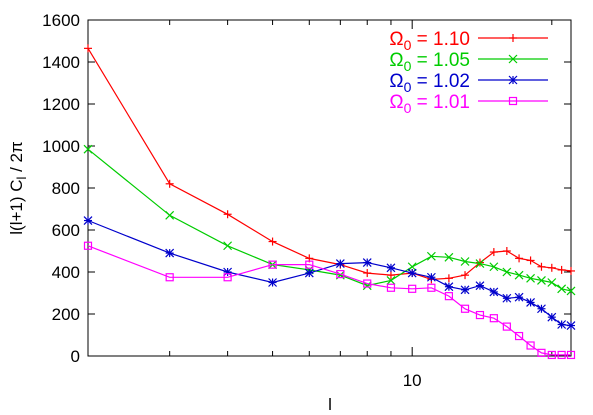 This screenshot has height=415, width=593. I want to click on y-tick-label: 800, so click(66, 188).